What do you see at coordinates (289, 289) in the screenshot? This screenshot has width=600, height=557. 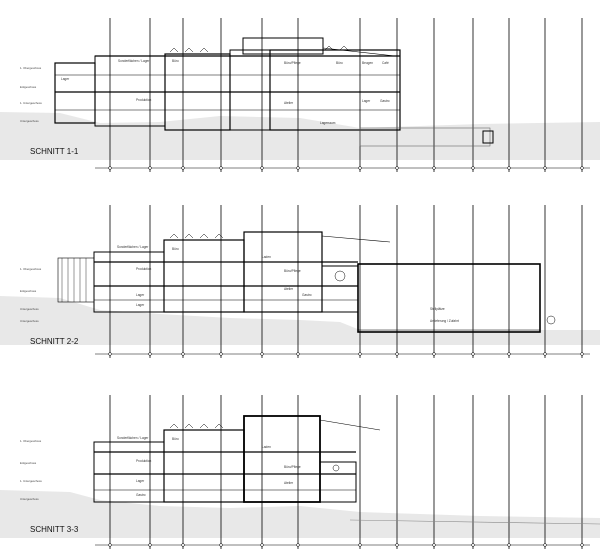 I see `s2-room-label-5: Atelier` at bounding box center [289, 289].